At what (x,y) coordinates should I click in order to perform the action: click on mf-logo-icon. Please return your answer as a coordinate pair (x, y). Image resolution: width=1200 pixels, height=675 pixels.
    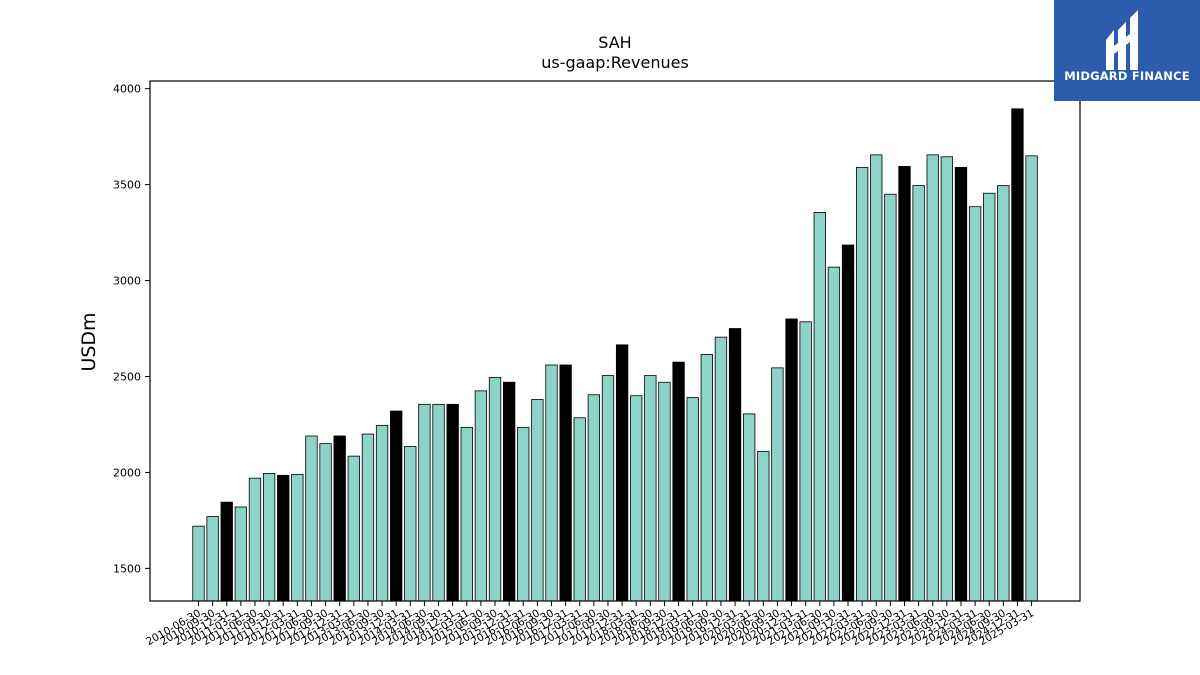
    Looking at the image, I should click on (1122, 40).